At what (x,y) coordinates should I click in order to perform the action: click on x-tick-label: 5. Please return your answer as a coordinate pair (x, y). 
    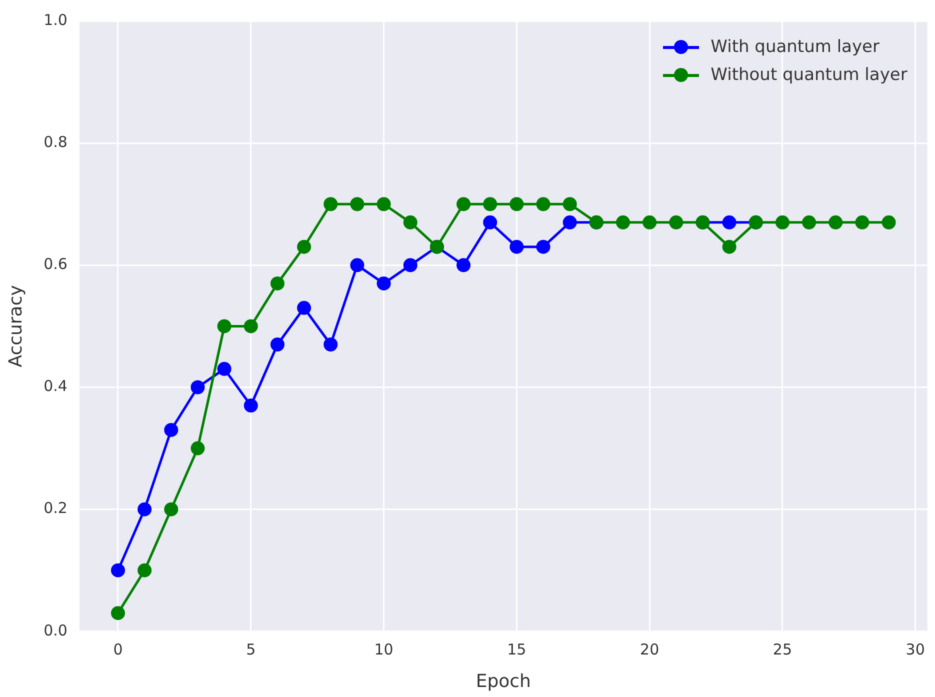
    Looking at the image, I should click on (251, 649).